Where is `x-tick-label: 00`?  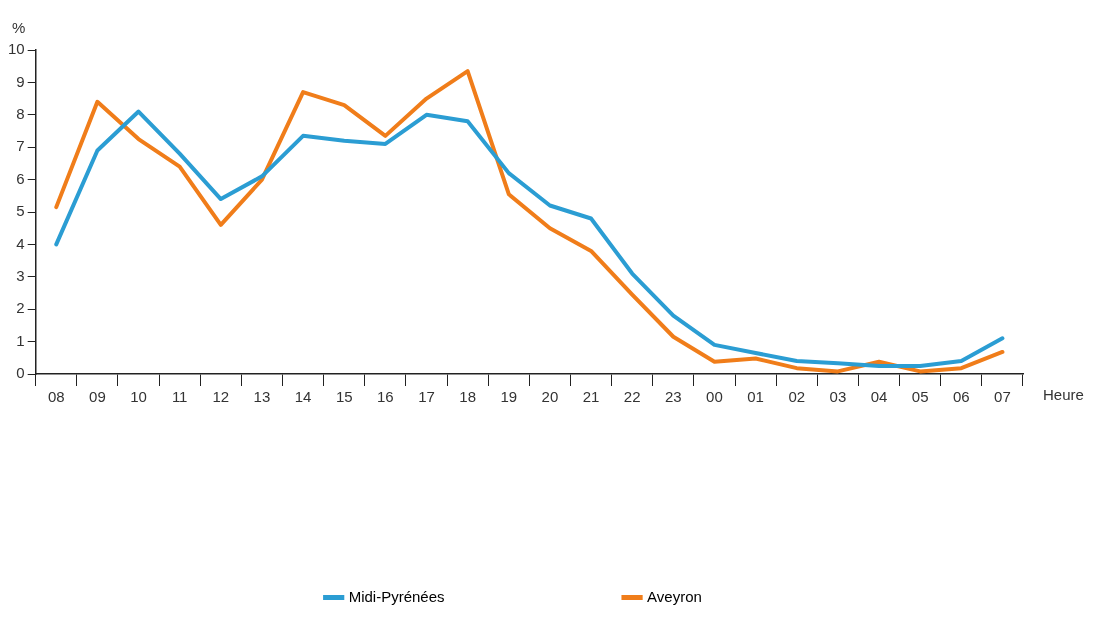 x-tick-label: 00 is located at coordinates (714, 397).